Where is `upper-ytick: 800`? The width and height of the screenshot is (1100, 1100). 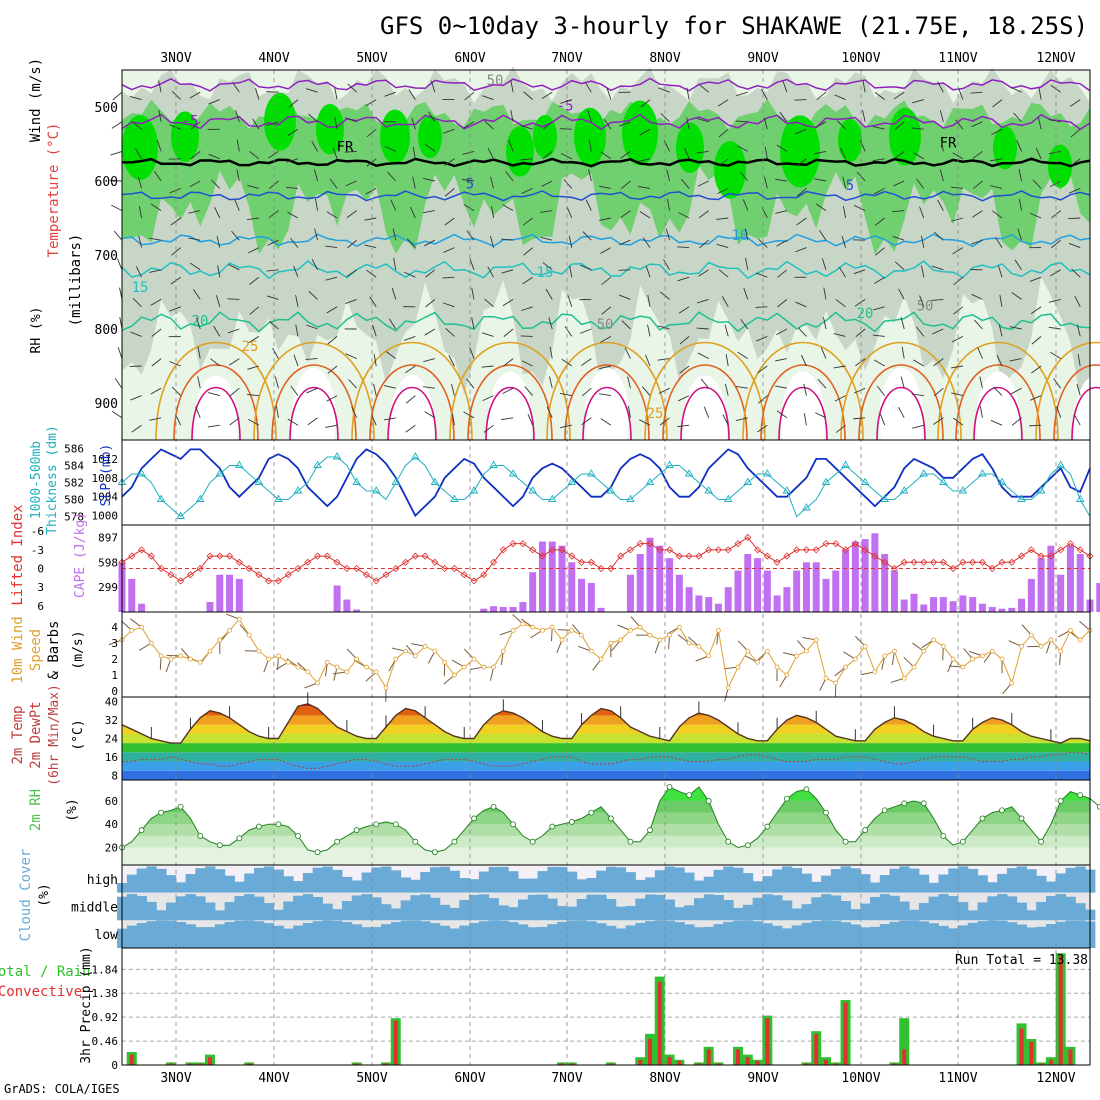
upper-ytick: 800 is located at coordinates (106, 330).